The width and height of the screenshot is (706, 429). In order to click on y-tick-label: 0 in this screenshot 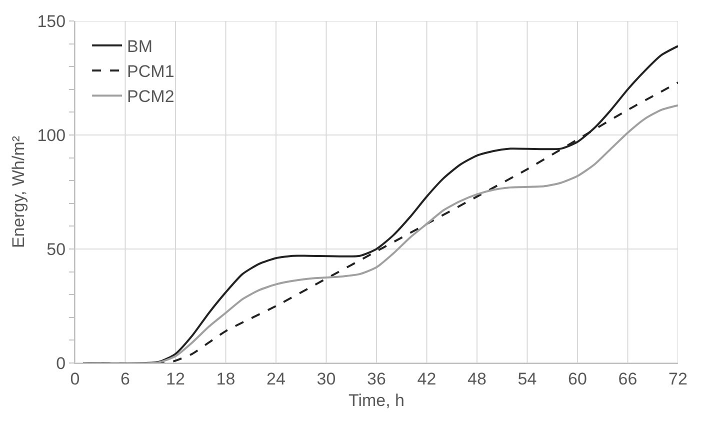, I will do `click(61, 363)`.